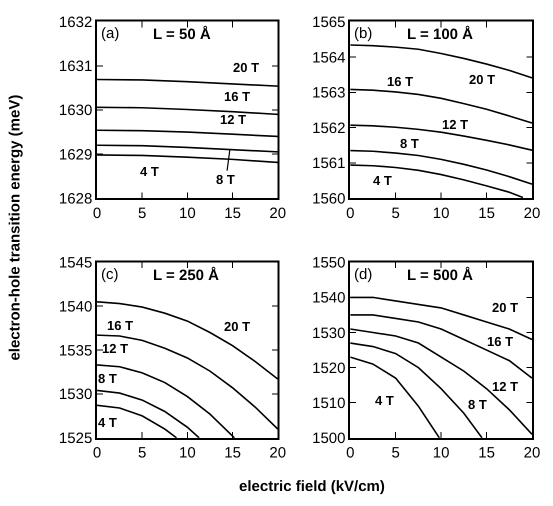  I want to click on y-tick-label: 1561, so click(329, 163).